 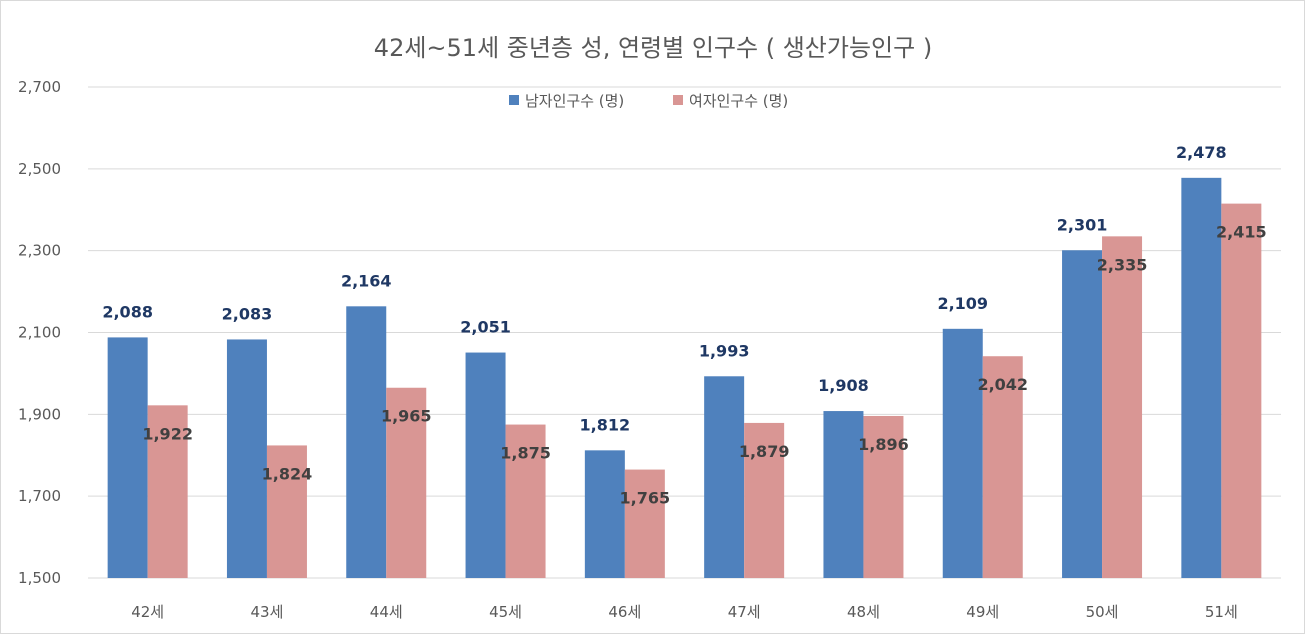 I want to click on data-label-female: 2,335, so click(x=1122, y=264).